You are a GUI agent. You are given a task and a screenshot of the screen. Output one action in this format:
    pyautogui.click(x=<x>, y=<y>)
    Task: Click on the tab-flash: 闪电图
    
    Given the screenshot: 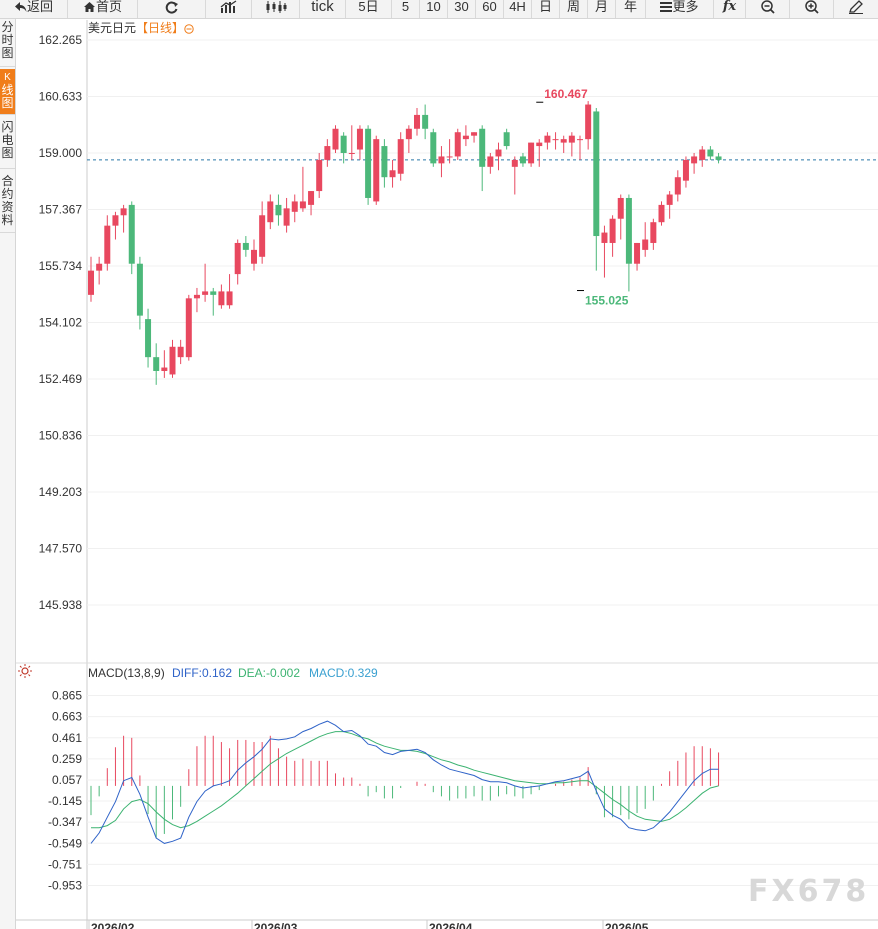 What is the action you would take?
    pyautogui.click(x=7, y=144)
    